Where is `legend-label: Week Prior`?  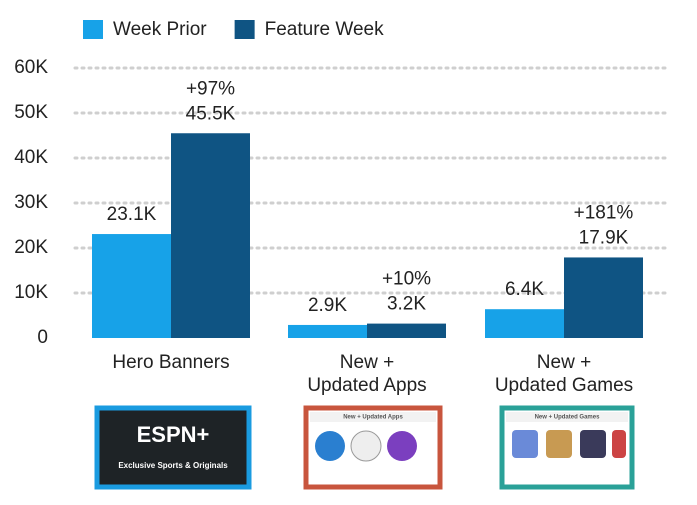 legend-label: Week Prior is located at coordinates (160, 29).